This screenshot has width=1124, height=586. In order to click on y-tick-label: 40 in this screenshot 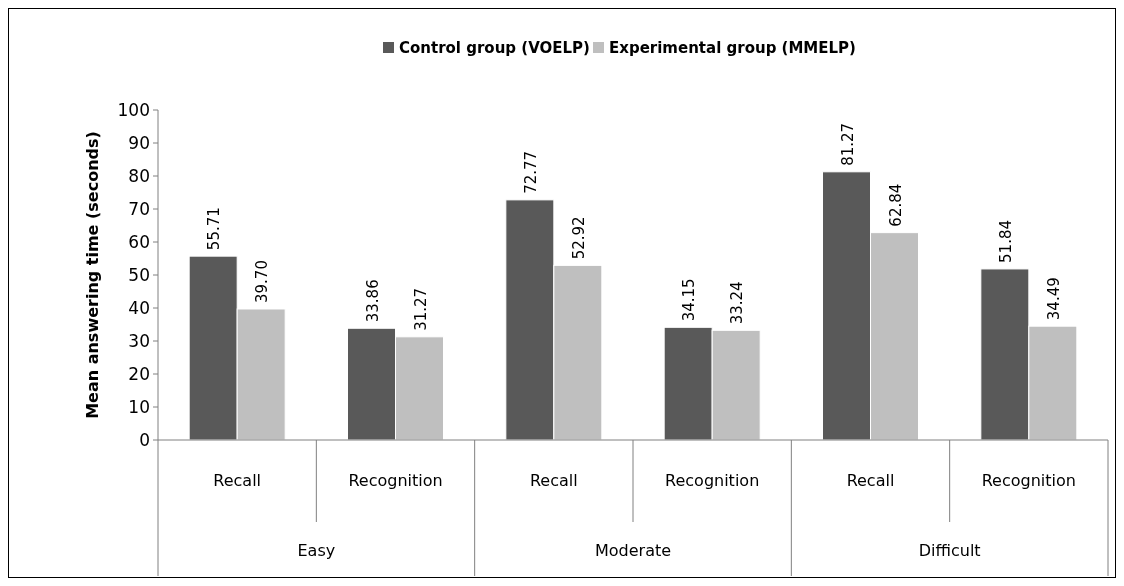, I will do `click(139, 307)`.